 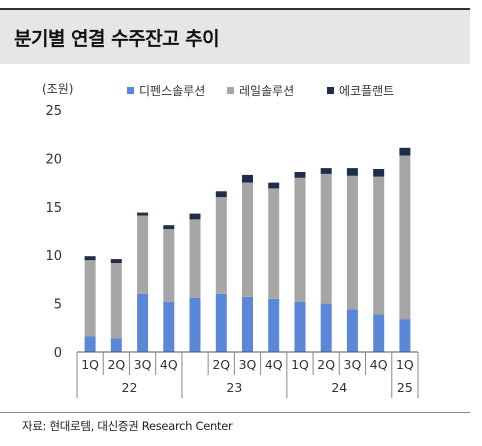 What do you see at coordinates (405, 364) in the screenshot?
I see `x-tick-label-1Q25: 1Q` at bounding box center [405, 364].